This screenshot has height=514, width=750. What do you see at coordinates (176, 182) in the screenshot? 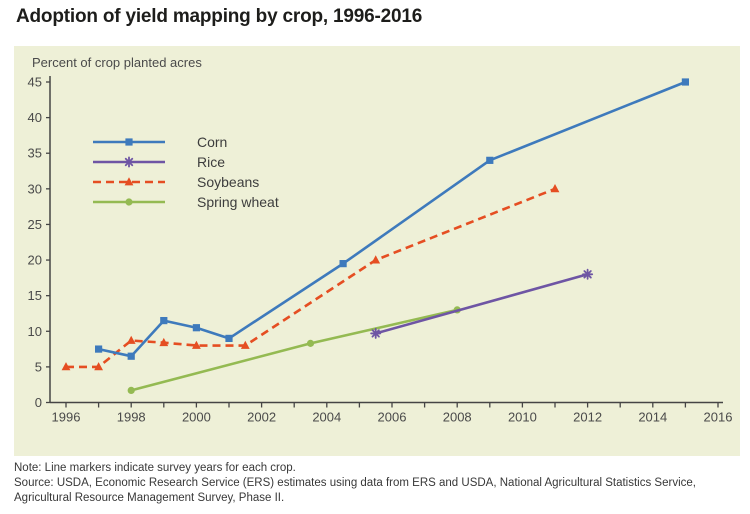
I see `legend-item-soybeans: Soybeans` at bounding box center [176, 182].